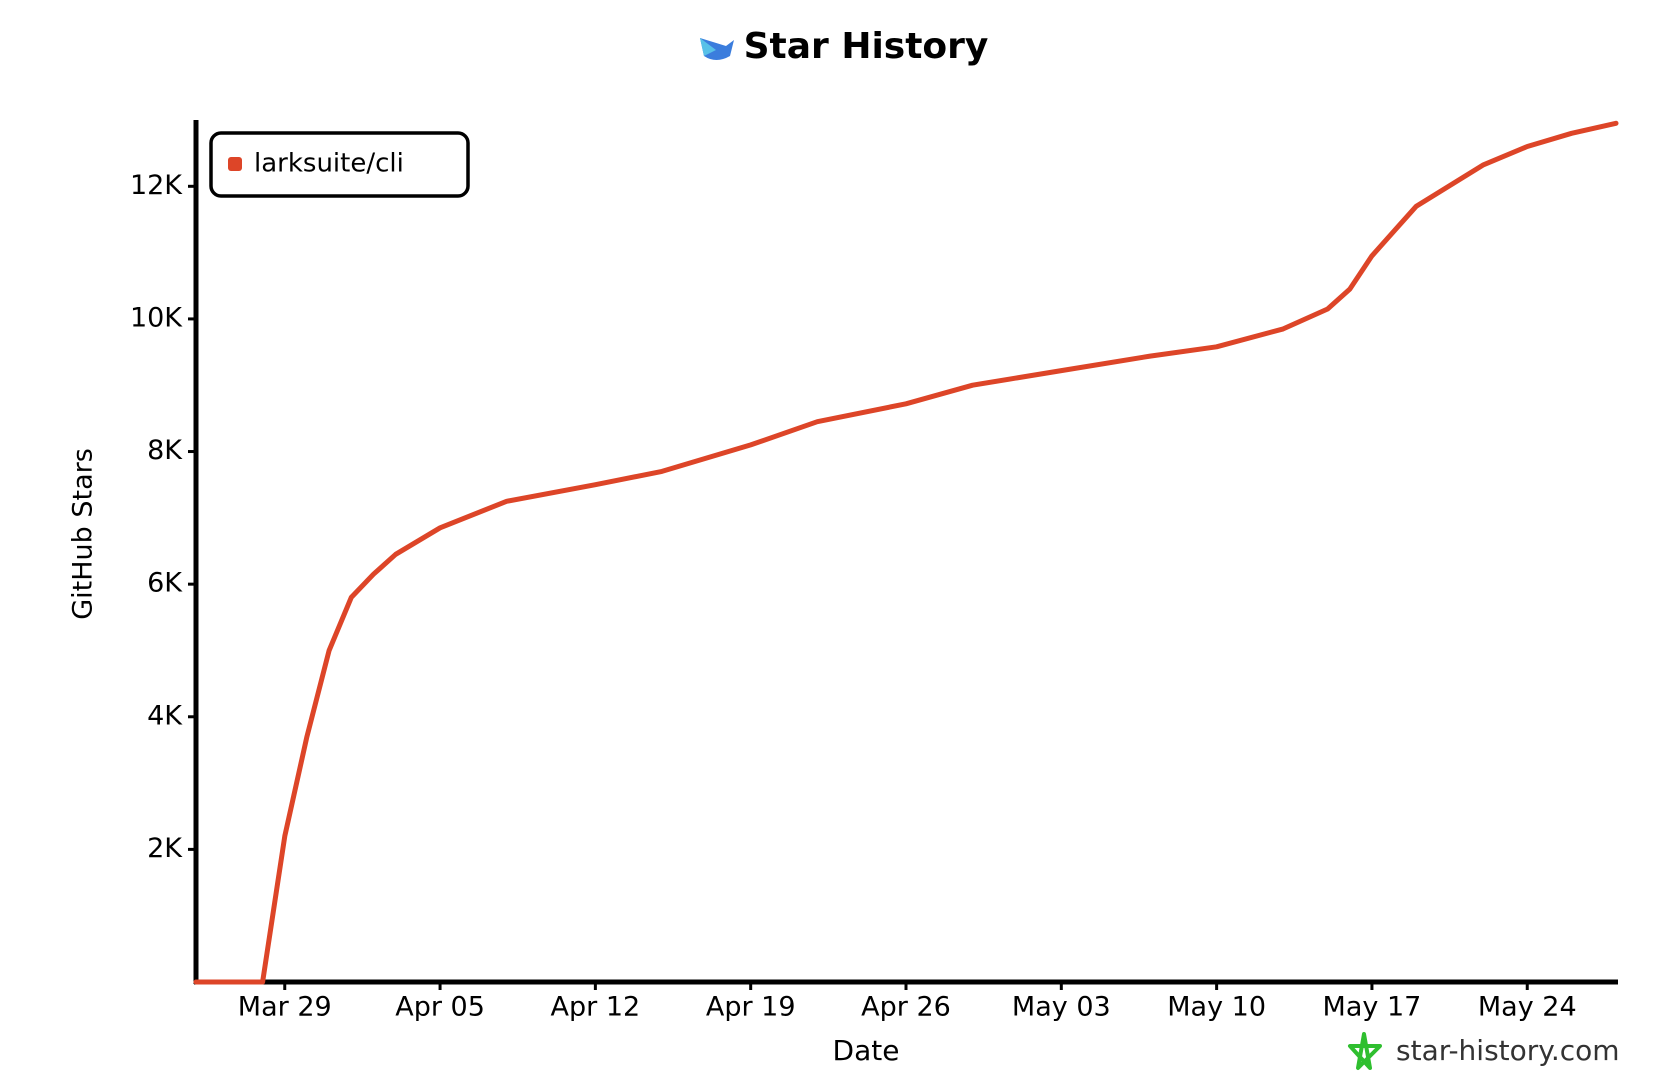 Image resolution: width=1670 pixels, height=1076 pixels. What do you see at coordinates (165, 583) in the screenshot?
I see `y-tick-label: 6K` at bounding box center [165, 583].